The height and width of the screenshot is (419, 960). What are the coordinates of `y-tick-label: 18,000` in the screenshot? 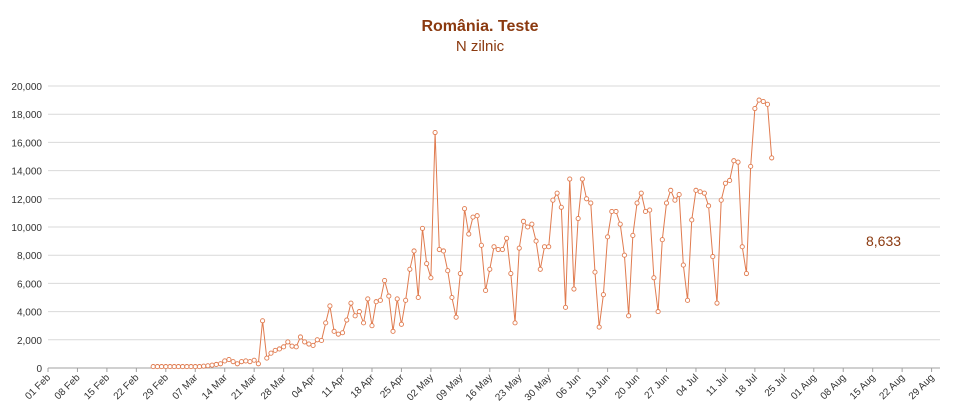 It's located at (26, 115).